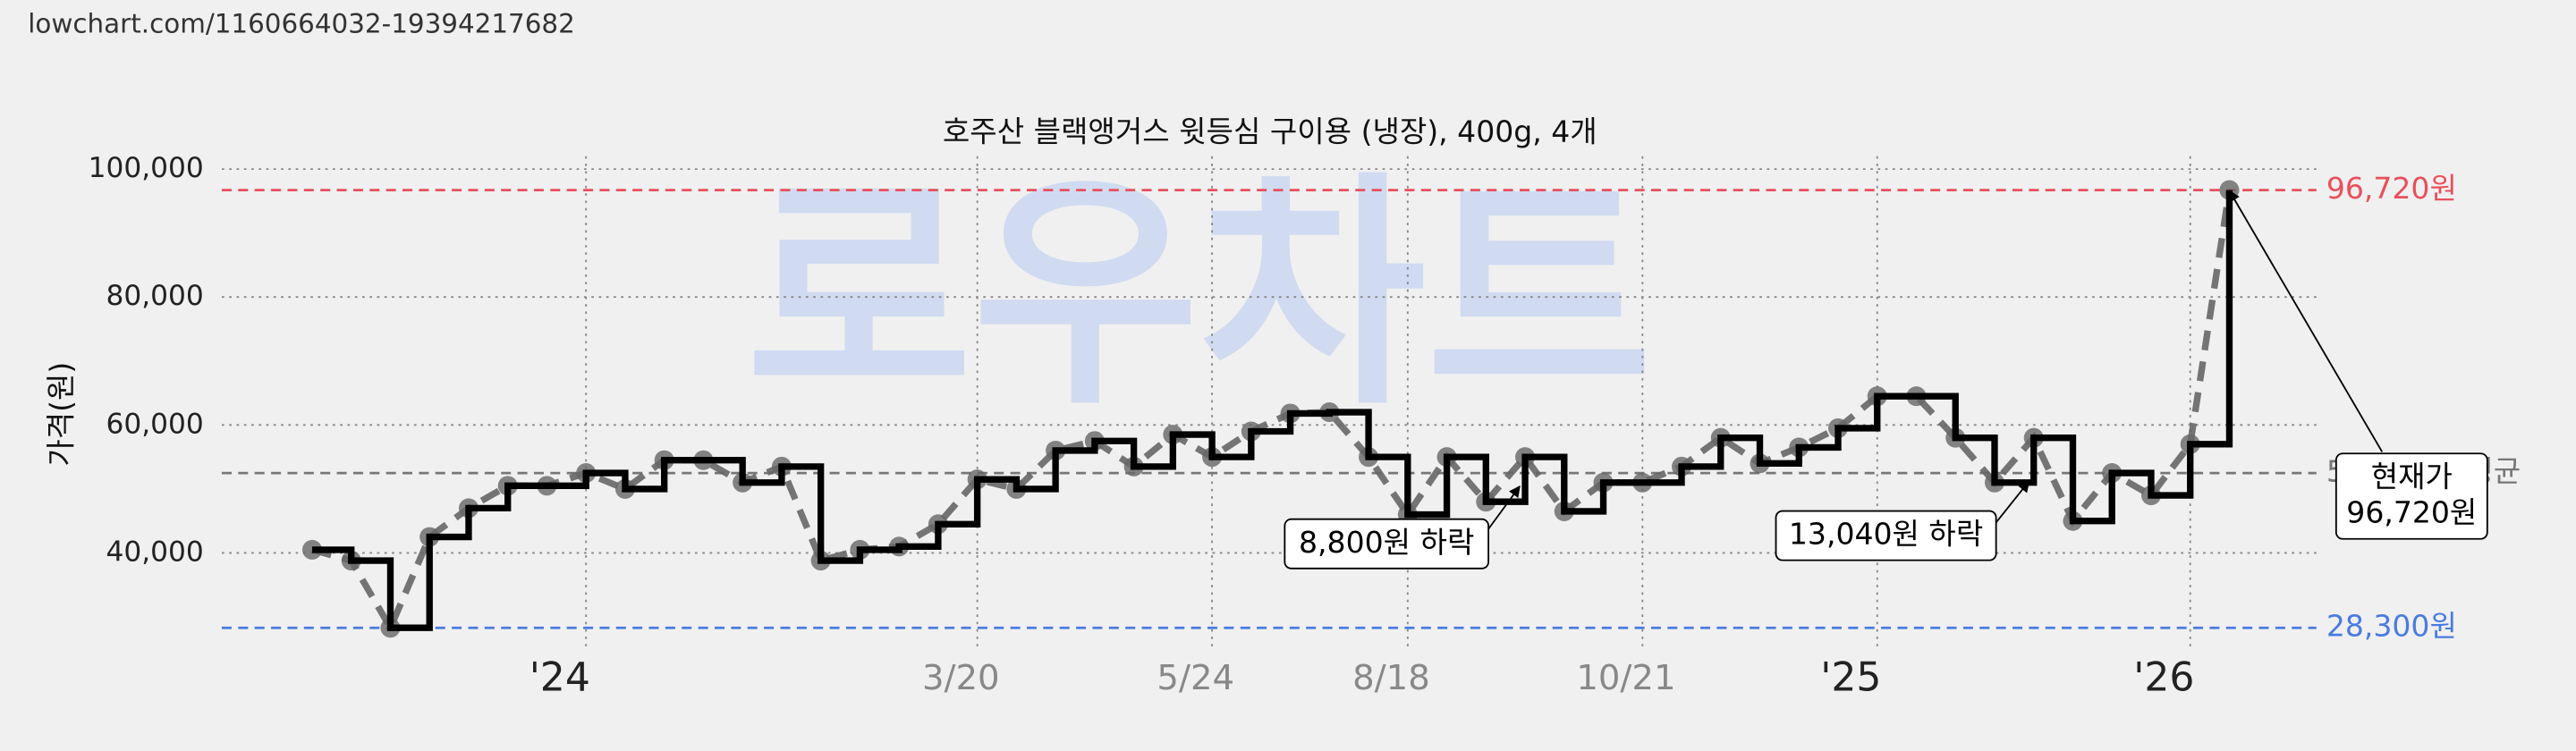 The width and height of the screenshot is (2576, 751). I want to click on chart-title: 호주산 블랙앵거스 윗등심 구이용 (냉장), 400g, 4개, so click(1270, 131).